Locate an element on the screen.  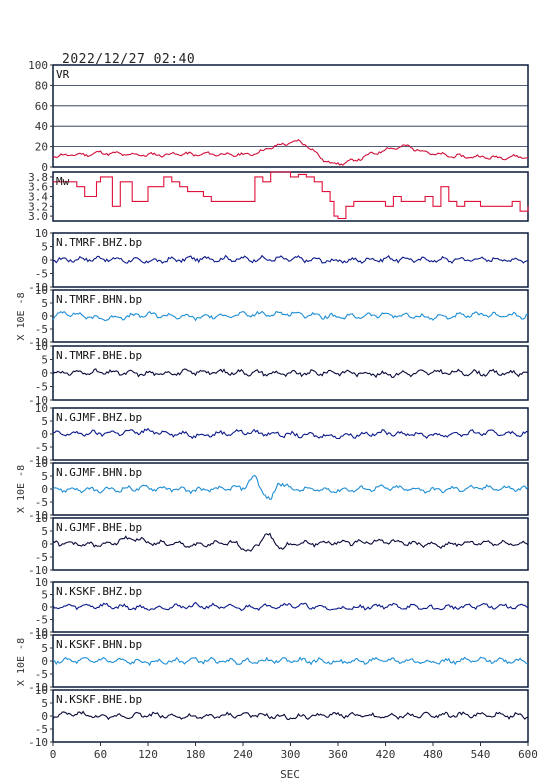
x-axis-title: SEC is located at coordinates (290, 774).